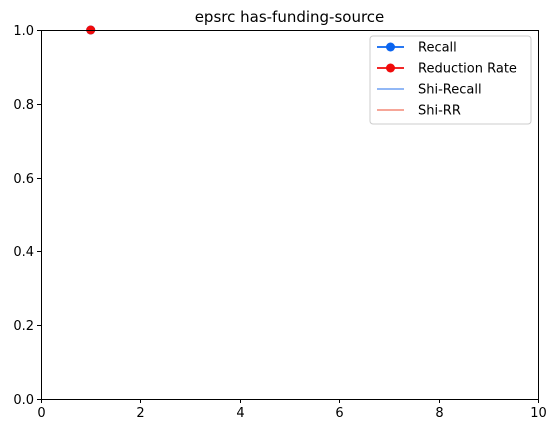 The height and width of the screenshot is (433, 556). I want to click on legend-label: Shi-RR, so click(439, 111).